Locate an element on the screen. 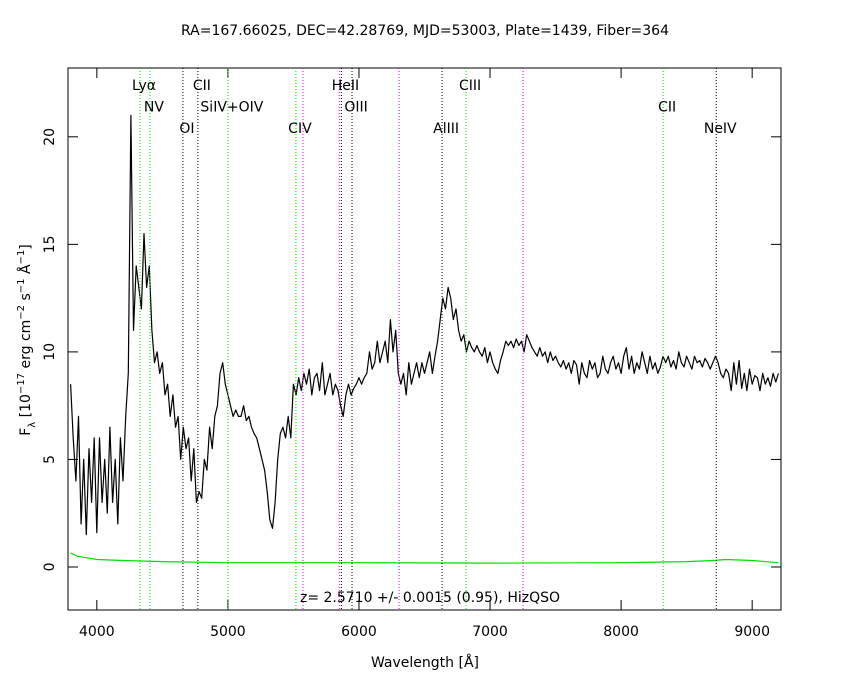  x-tick-label: 6000 is located at coordinates (359, 632).